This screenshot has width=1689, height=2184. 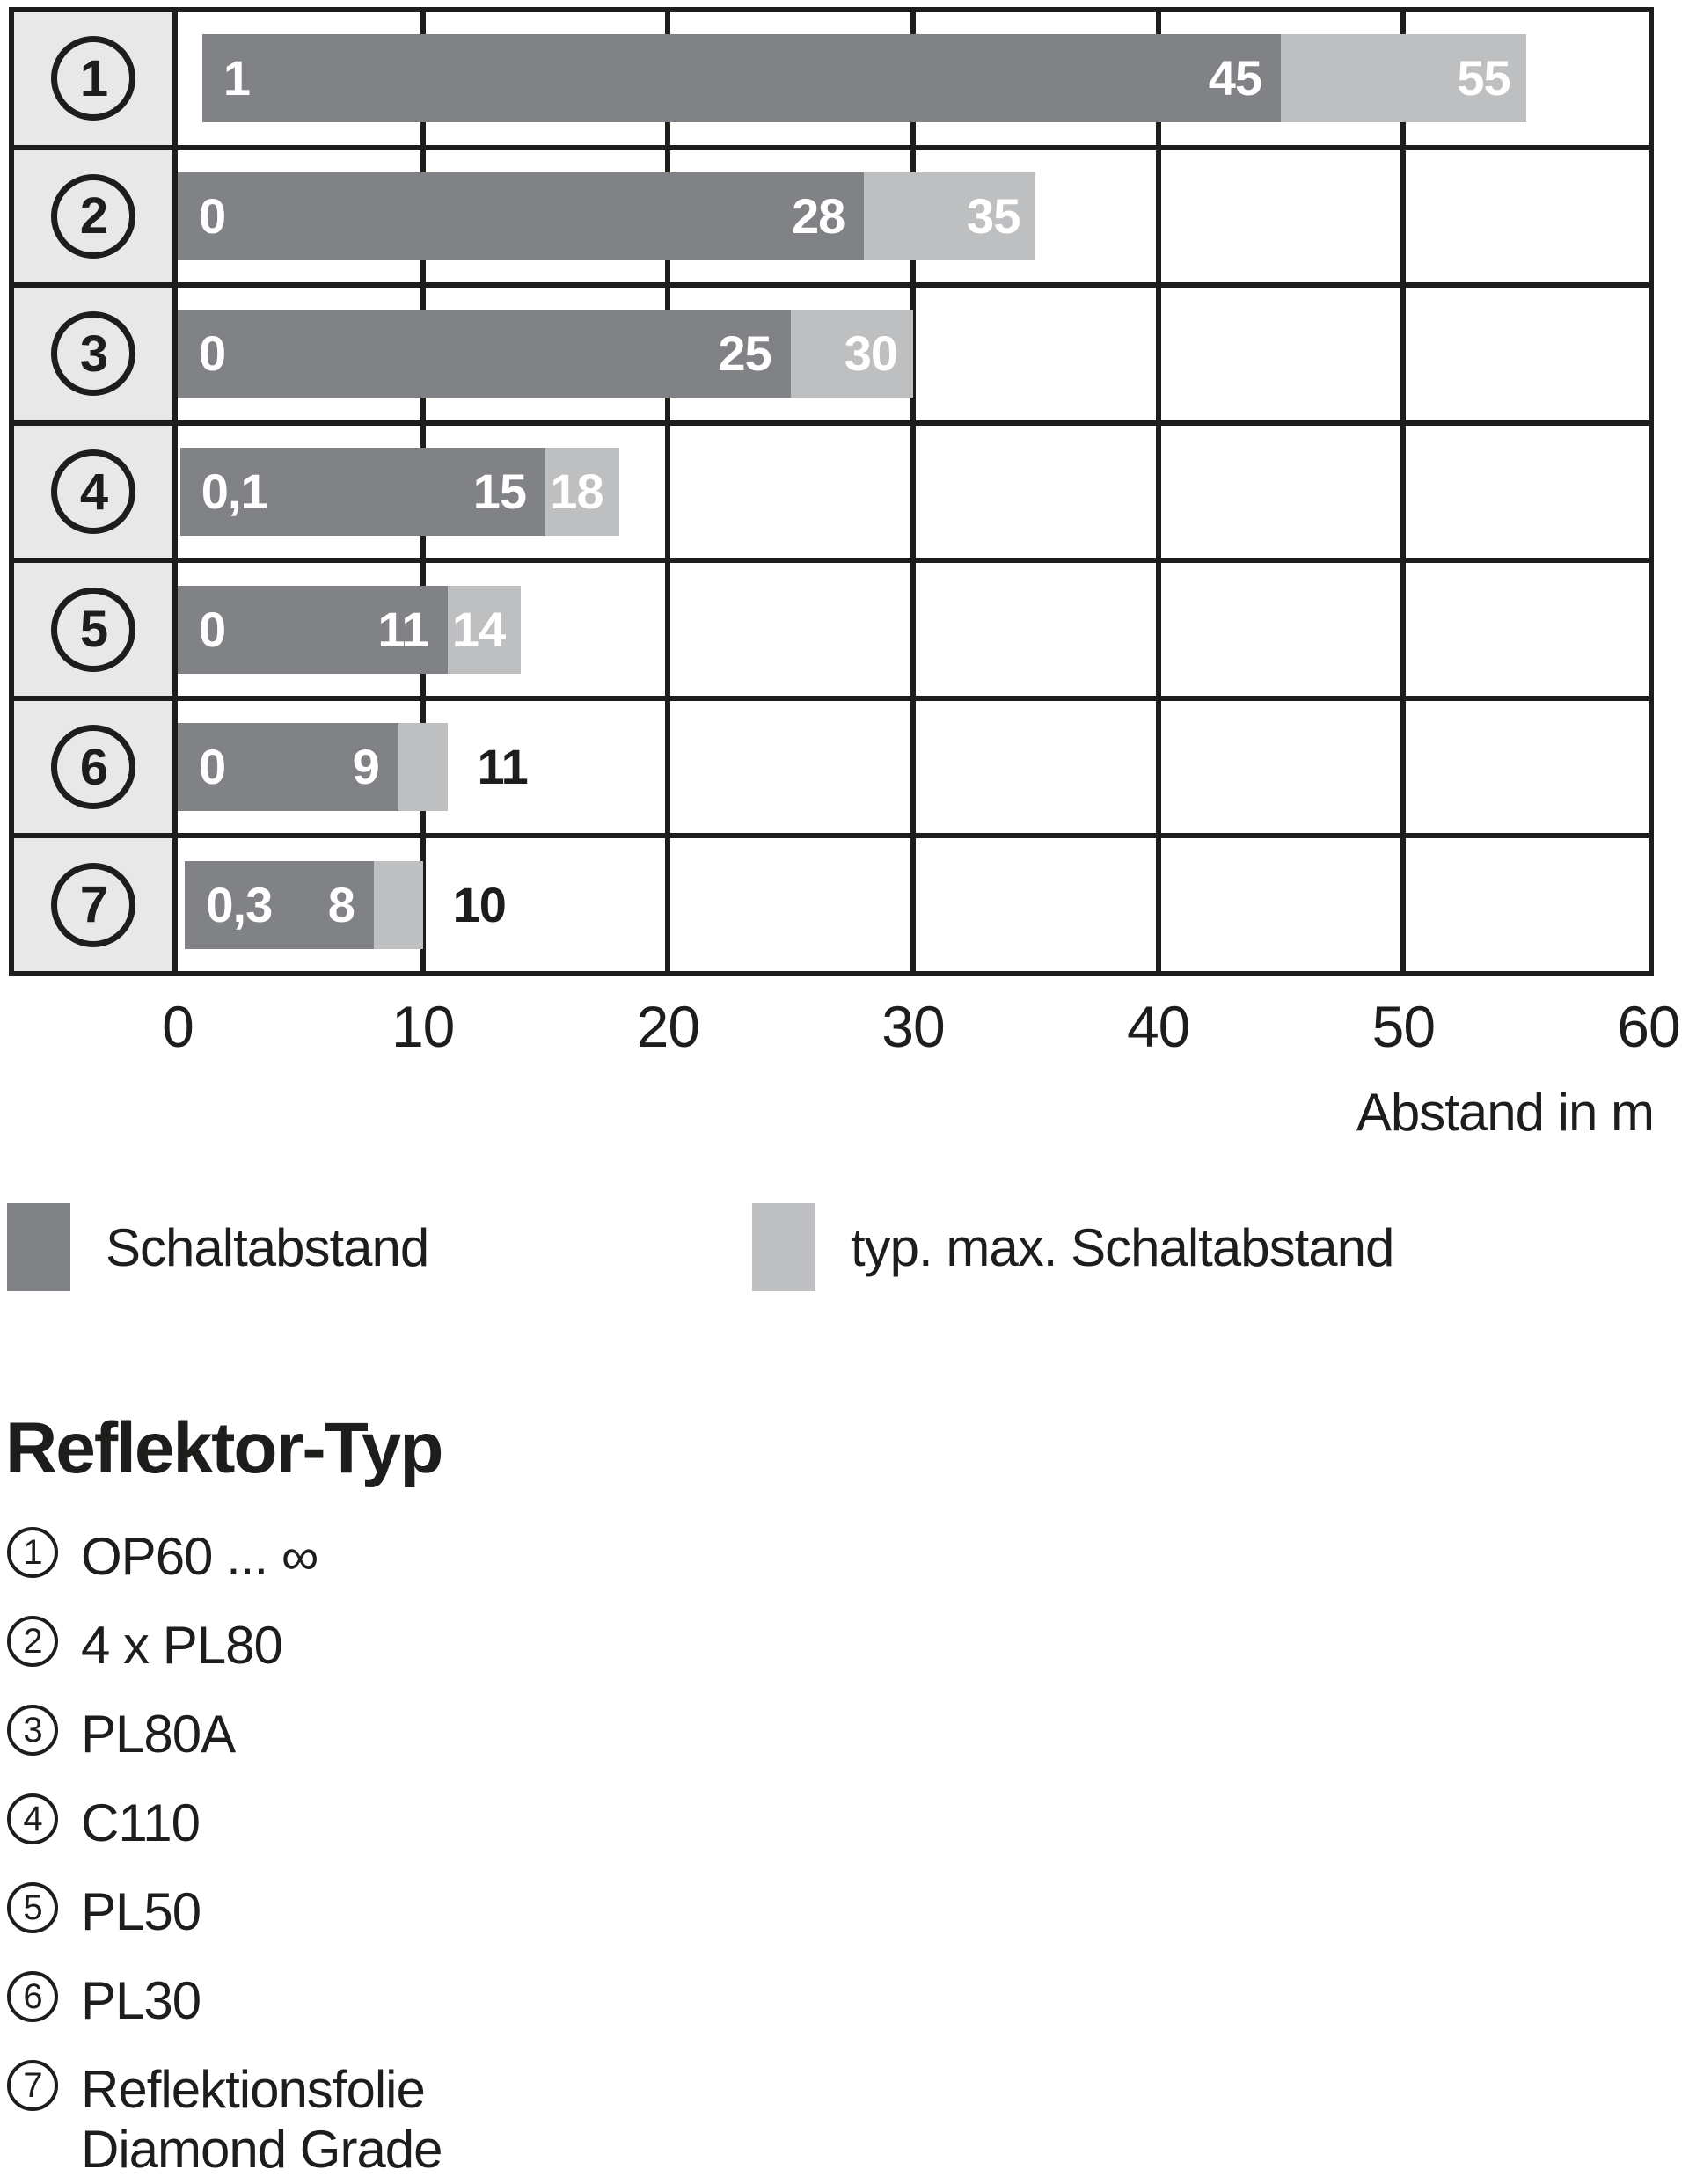 I want to click on legend-swatch-dark, so click(x=38, y=1247).